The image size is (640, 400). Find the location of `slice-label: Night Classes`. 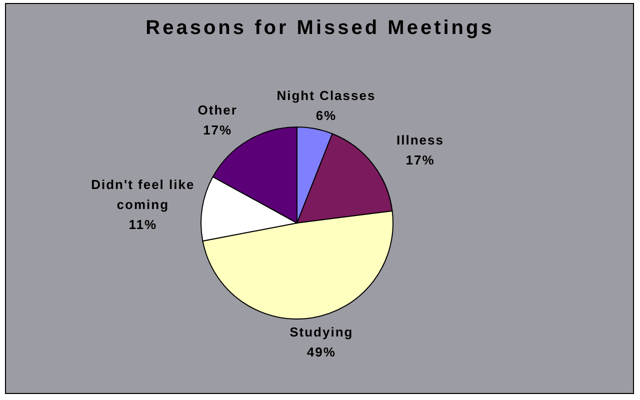

slice-label: Night Classes is located at coordinates (326, 96).